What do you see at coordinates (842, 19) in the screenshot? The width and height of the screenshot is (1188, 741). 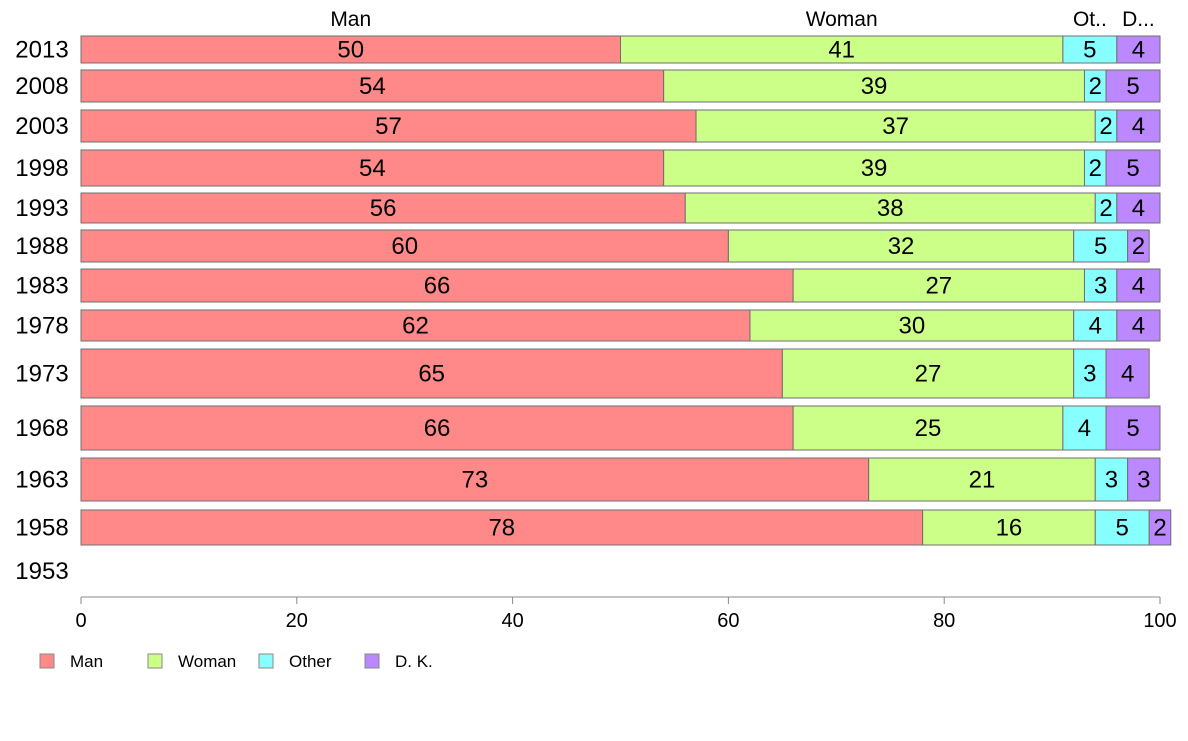 I see `column-header: Woman` at bounding box center [842, 19].